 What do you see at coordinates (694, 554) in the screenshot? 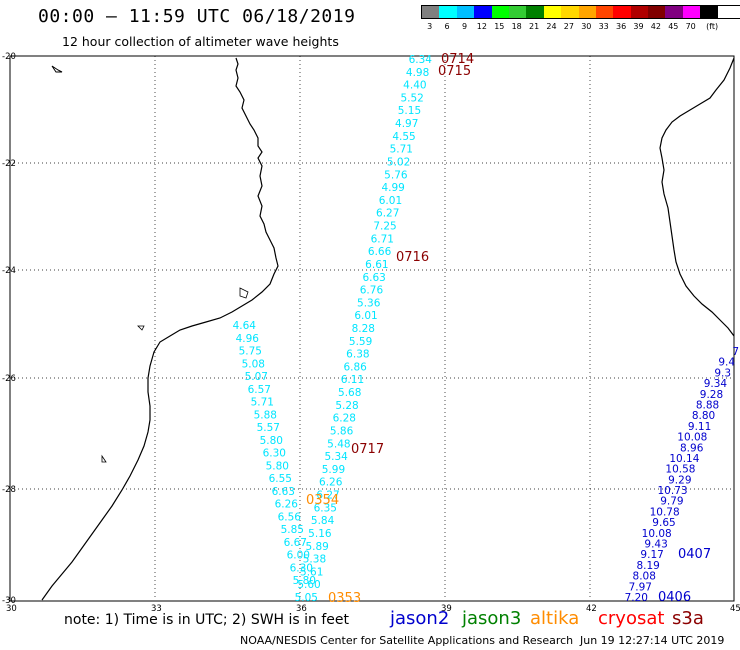
I see `pass-time-label: 0407` at bounding box center [694, 554].